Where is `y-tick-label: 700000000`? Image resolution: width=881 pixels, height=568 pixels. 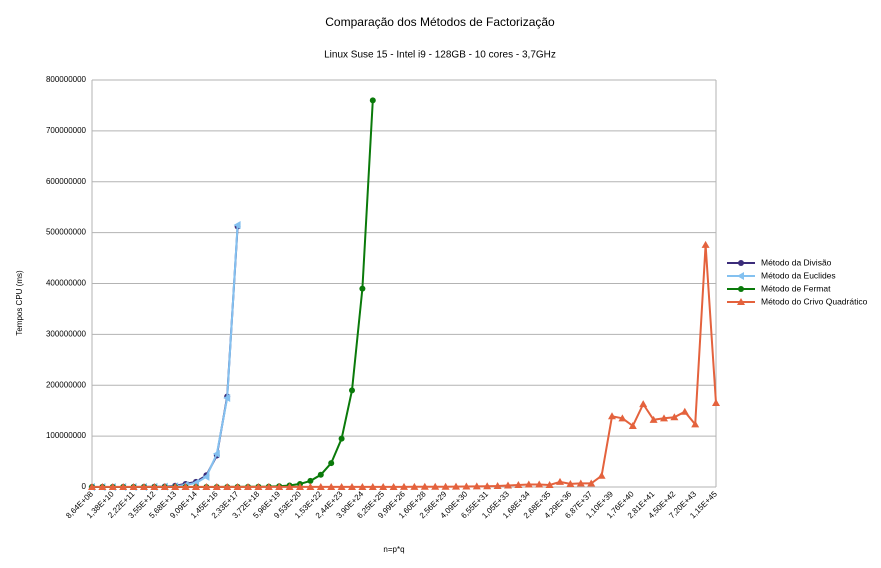
y-tick-label: 700000000 is located at coordinates (66, 130).